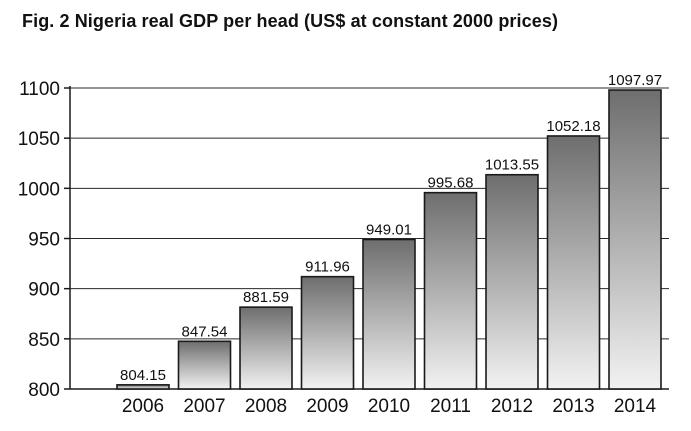  Describe the element at coordinates (204, 365) in the screenshot. I see `bar-2007` at that location.